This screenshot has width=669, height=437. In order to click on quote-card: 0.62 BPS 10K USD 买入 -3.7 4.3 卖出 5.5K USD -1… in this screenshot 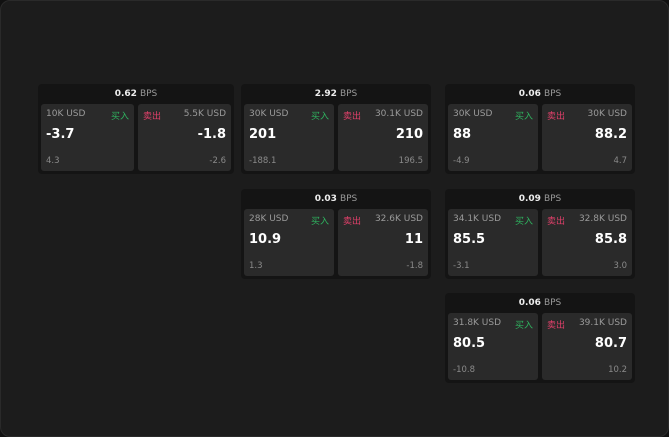, I will do `click(136, 129)`.